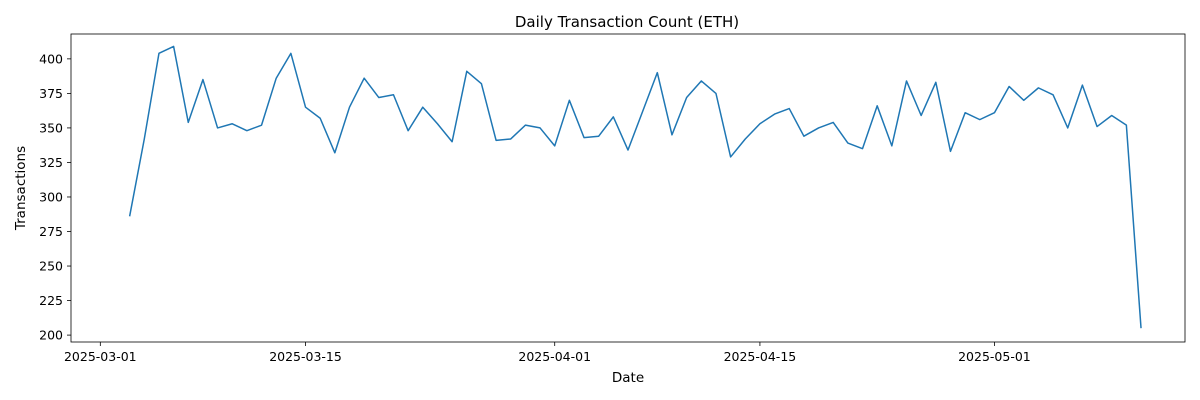 The height and width of the screenshot is (400, 1200). Describe the element at coordinates (51, 196) in the screenshot. I see `y-tick-label: 300` at that location.